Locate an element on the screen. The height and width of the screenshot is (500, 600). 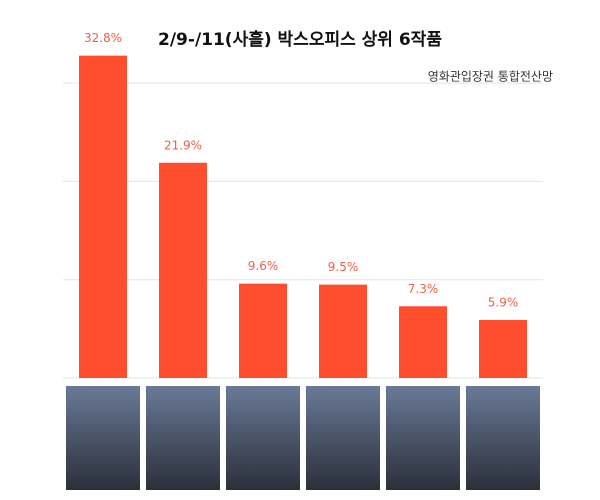
value-label: 9.6% is located at coordinates (263, 266).